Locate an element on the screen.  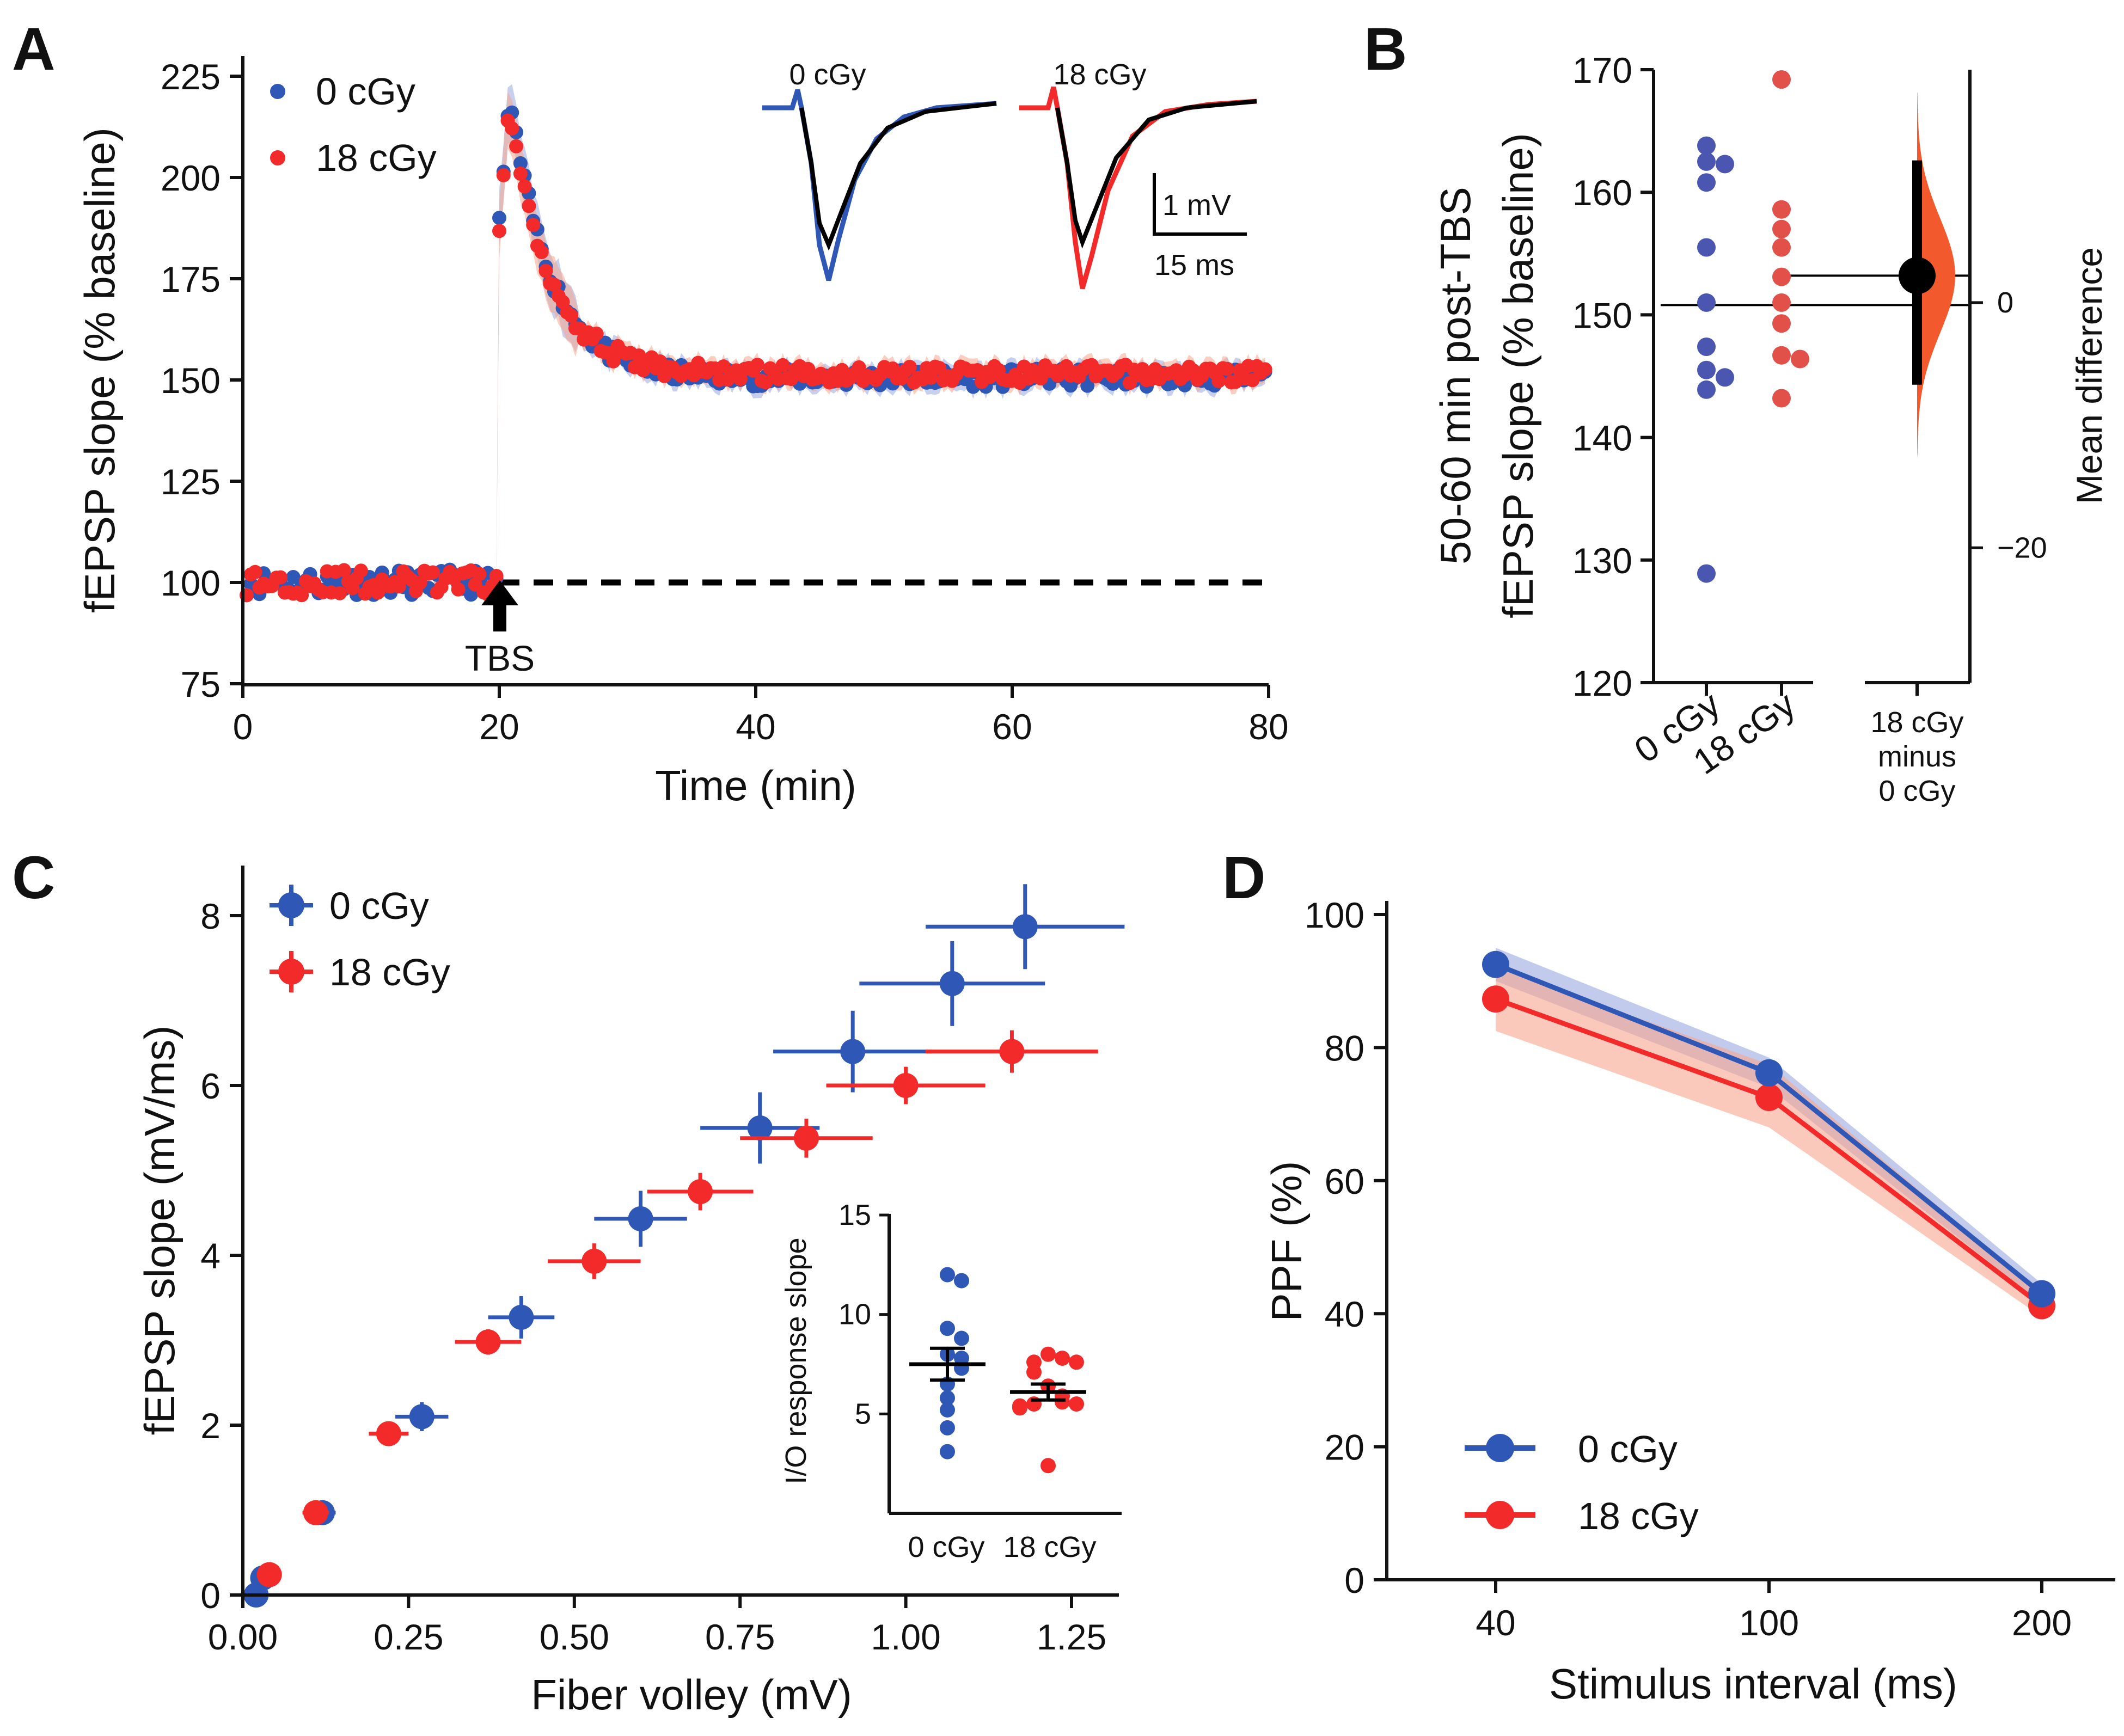
inset-y-tick-label: 5 is located at coordinates (863, 1413).